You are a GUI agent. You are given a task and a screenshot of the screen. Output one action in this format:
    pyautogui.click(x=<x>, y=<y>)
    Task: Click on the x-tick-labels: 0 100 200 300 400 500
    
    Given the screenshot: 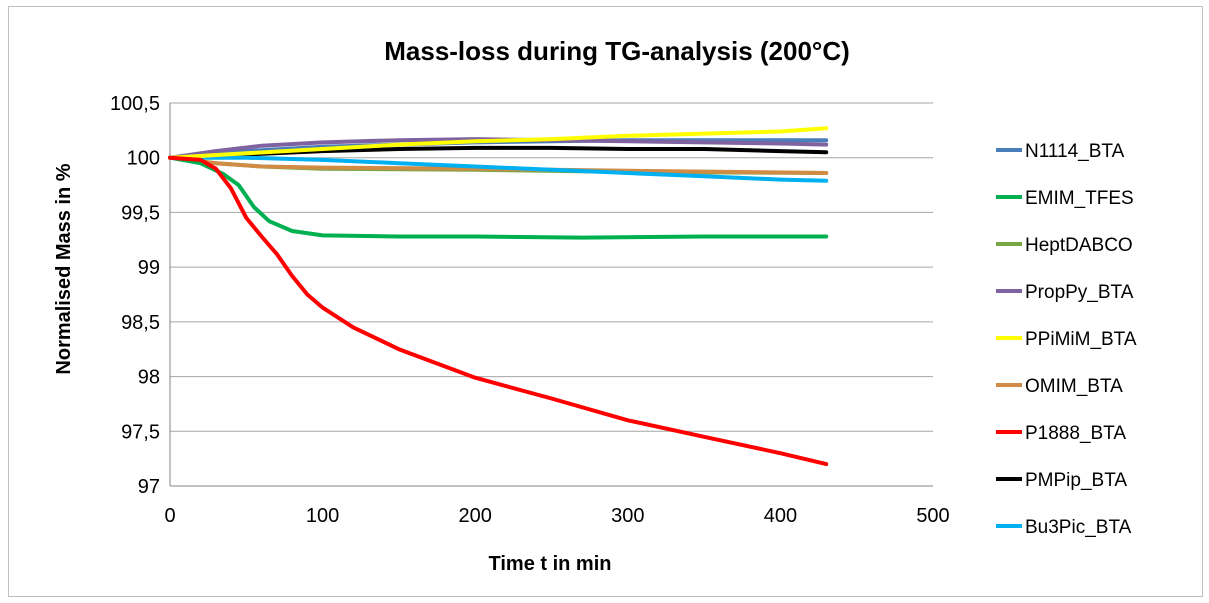 What is the action you would take?
    pyautogui.click(x=556, y=516)
    